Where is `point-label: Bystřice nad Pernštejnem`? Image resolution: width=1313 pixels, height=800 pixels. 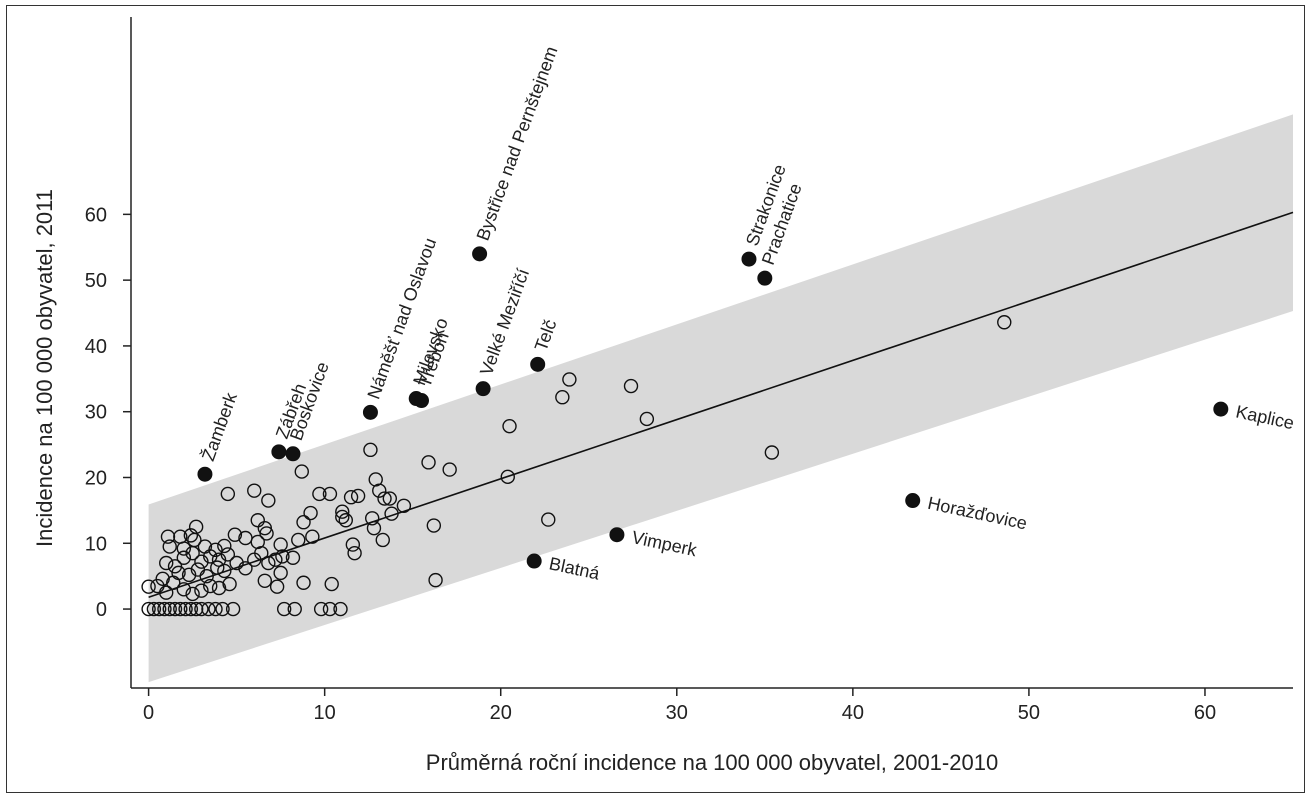 point-label: Bystřice nad Pernštejnem is located at coordinates (517, 144).